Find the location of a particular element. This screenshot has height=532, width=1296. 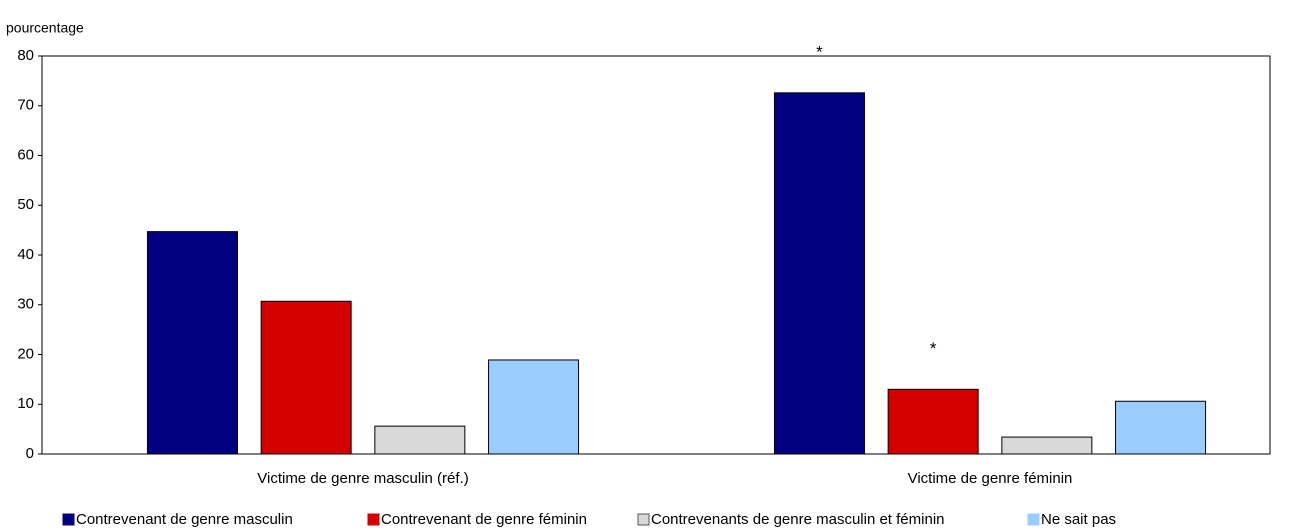

y-tick-label: 30 is located at coordinates (25, 304).